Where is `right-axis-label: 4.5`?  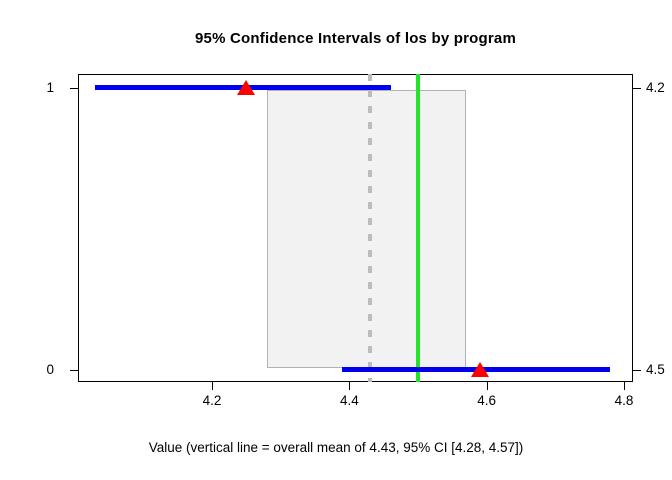 right-axis-label: 4.5 is located at coordinates (655, 369).